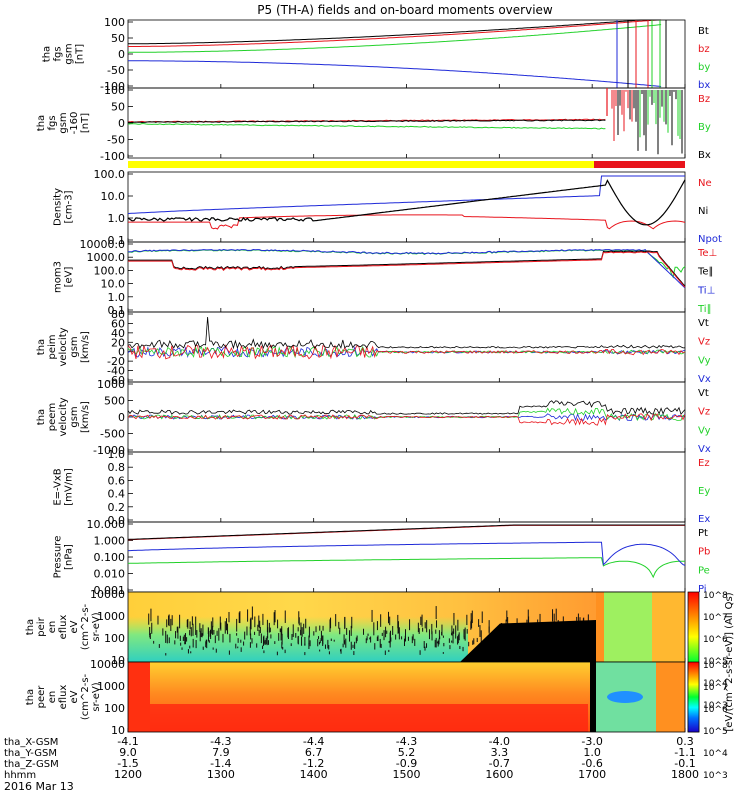  I want to click on series-Ti-perp, so click(406, 268).